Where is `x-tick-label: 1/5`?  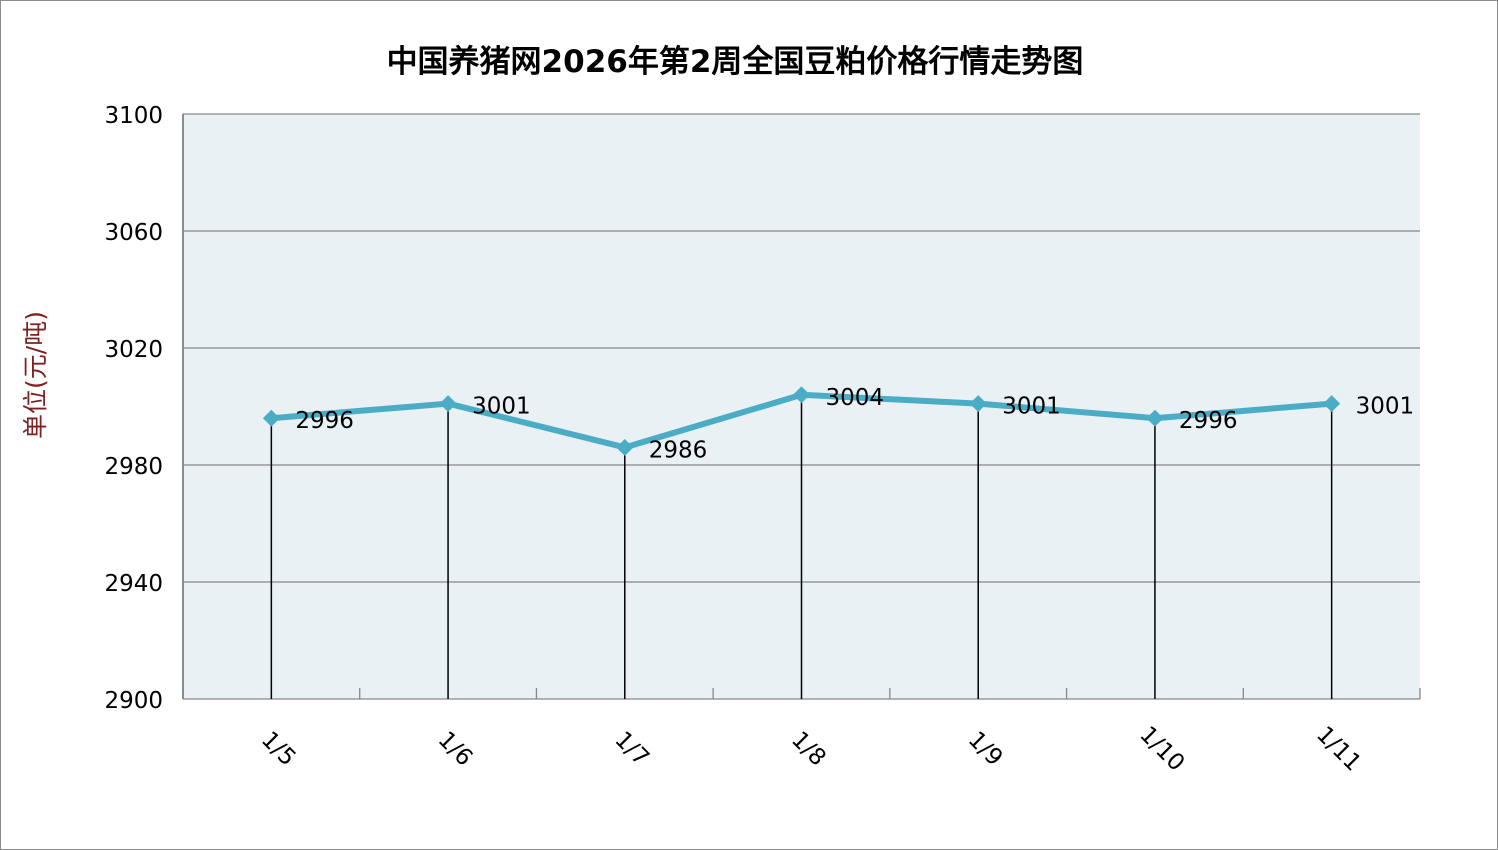
x-tick-label: 1/5 is located at coordinates (278, 749).